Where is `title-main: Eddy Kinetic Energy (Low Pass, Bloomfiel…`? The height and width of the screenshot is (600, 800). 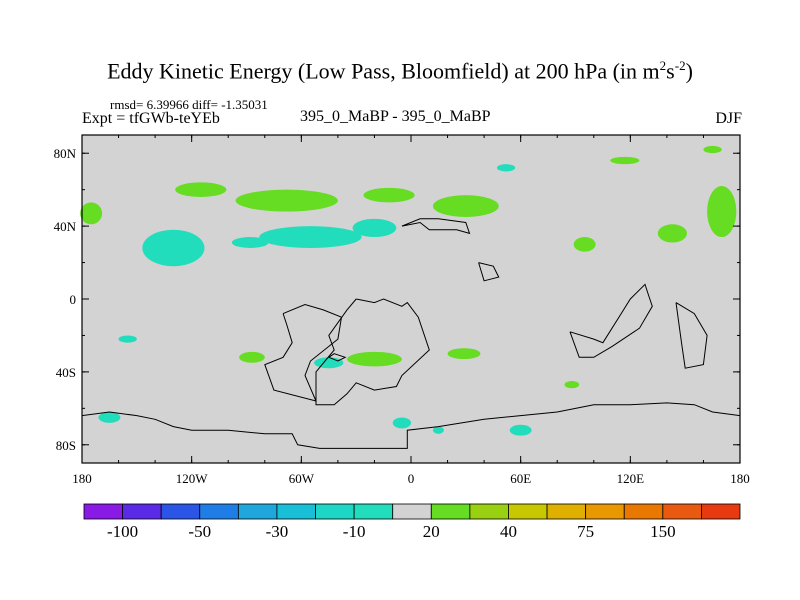 title-main: Eddy Kinetic Energy (Low Pass, Bloomfiel… is located at coordinates (383, 71).